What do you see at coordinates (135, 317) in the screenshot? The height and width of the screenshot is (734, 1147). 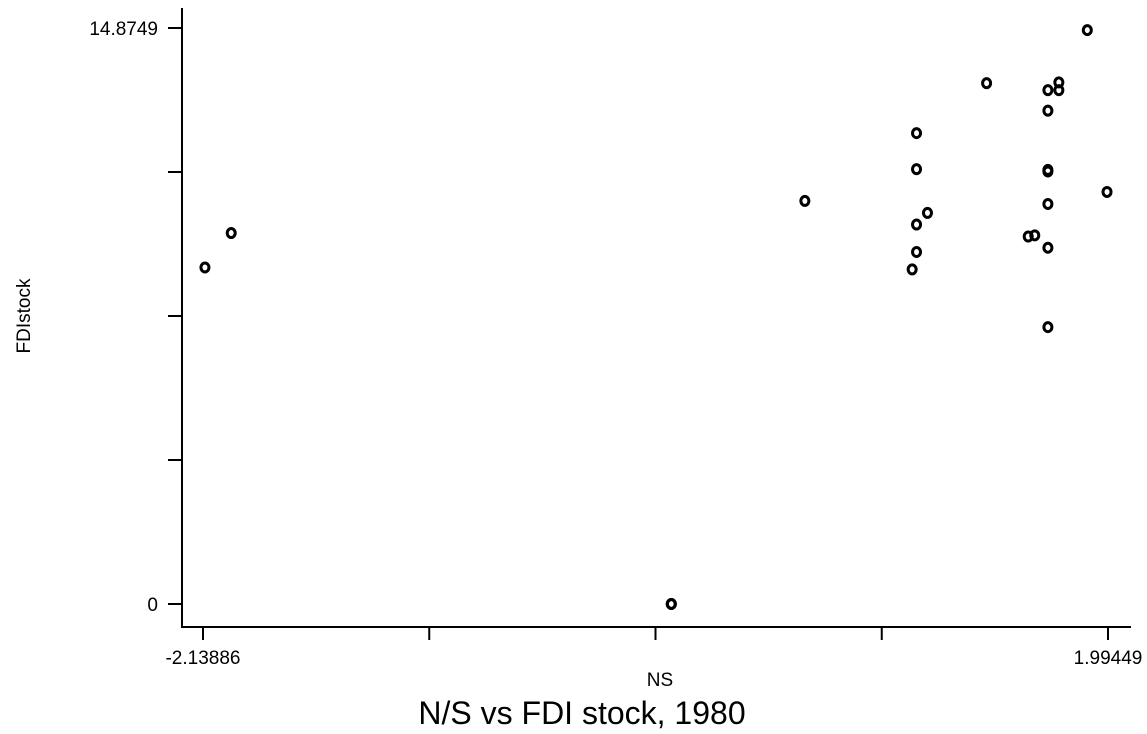 I see `y-ticks: 0 14.8749` at bounding box center [135, 317].